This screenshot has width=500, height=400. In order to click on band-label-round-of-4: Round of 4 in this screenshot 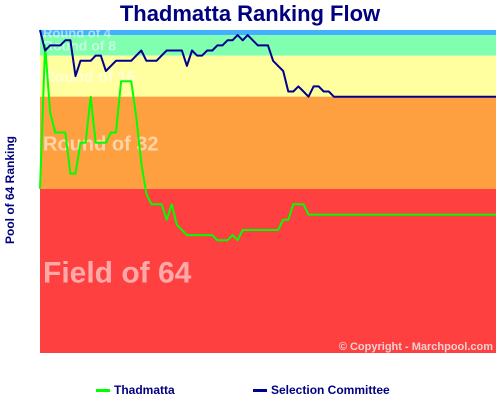, I will do `click(77, 33)`.